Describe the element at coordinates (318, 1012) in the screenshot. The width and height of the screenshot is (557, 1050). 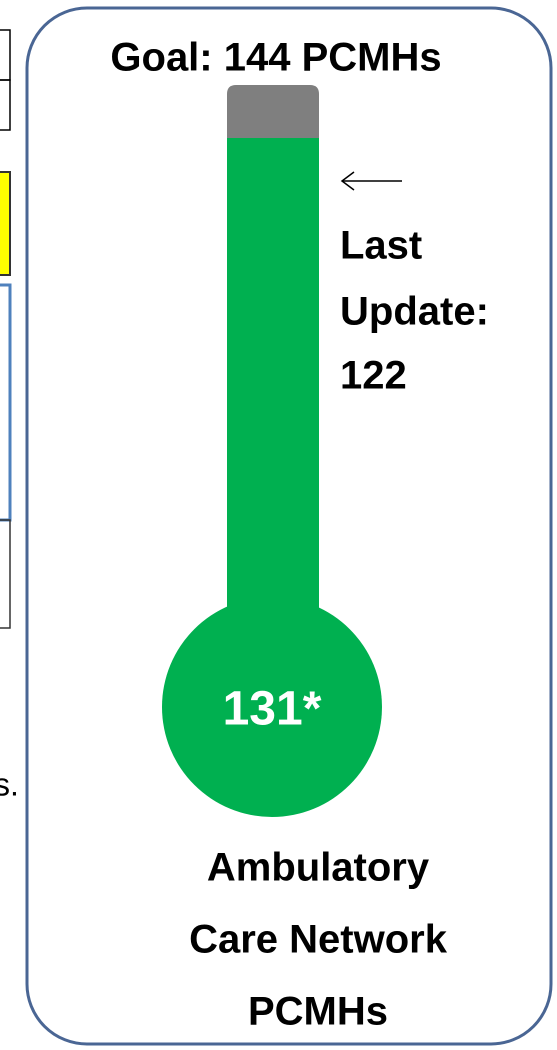
I see `caption-line: PCMHs` at that location.